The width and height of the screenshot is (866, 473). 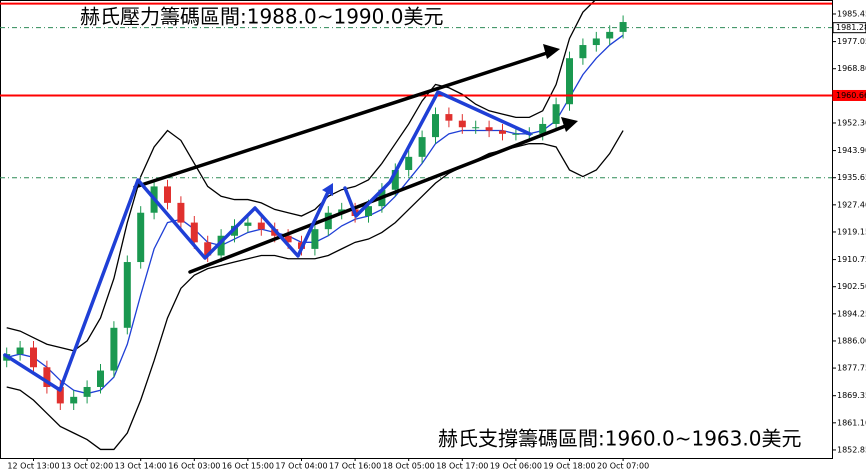 I want to click on y-tick-label: 1910.75, so click(x=851, y=259).